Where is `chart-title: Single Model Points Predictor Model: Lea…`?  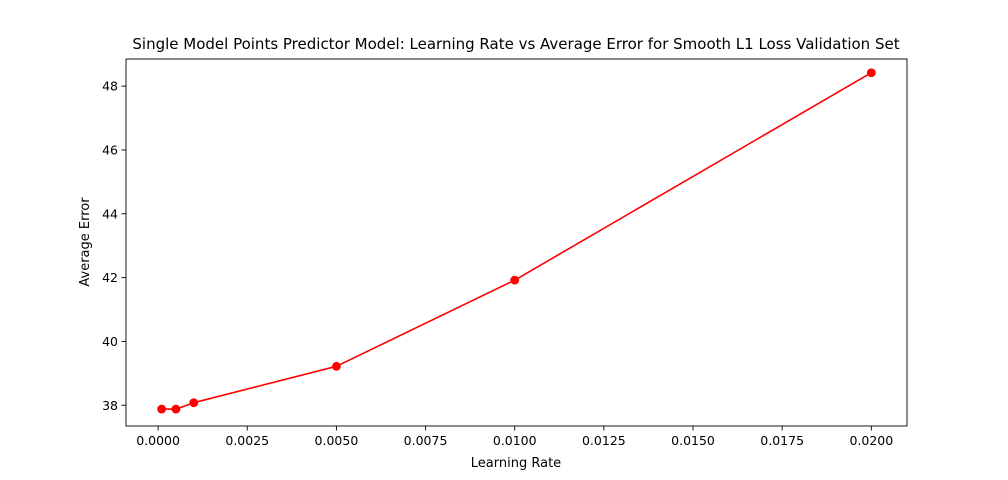
chart-title: Single Model Points Predictor Model: Lea… is located at coordinates (515, 44).